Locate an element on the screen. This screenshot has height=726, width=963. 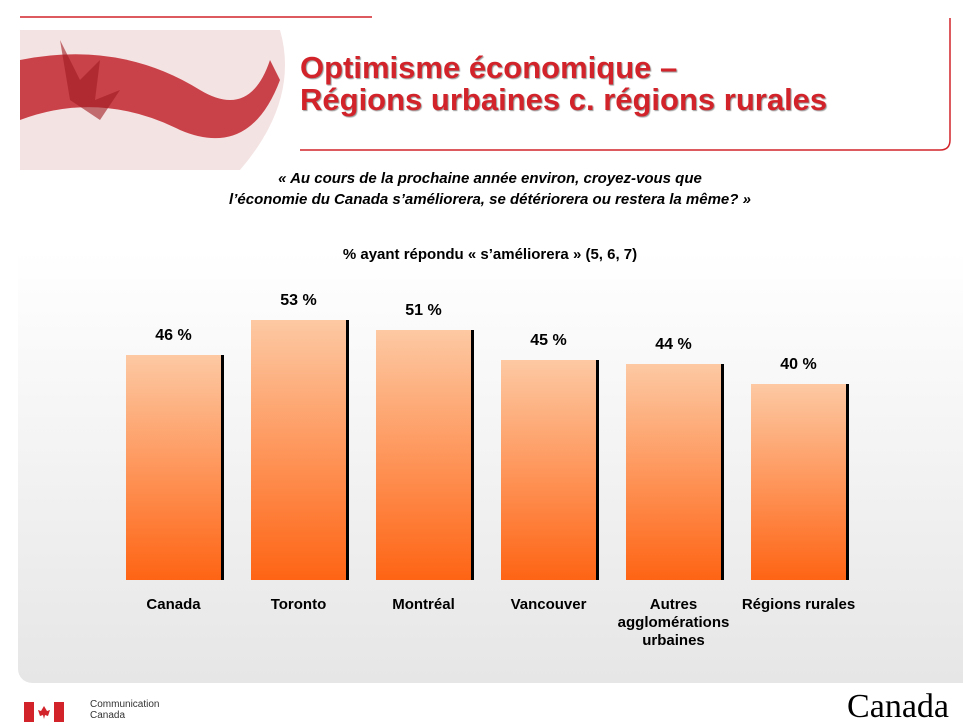
value-label: 44 % is located at coordinates (673, 345).